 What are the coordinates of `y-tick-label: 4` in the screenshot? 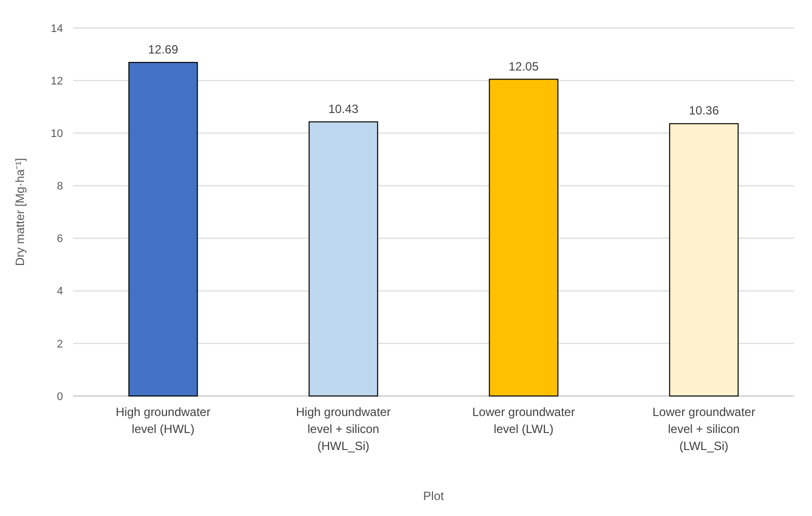 It's located at (59, 292).